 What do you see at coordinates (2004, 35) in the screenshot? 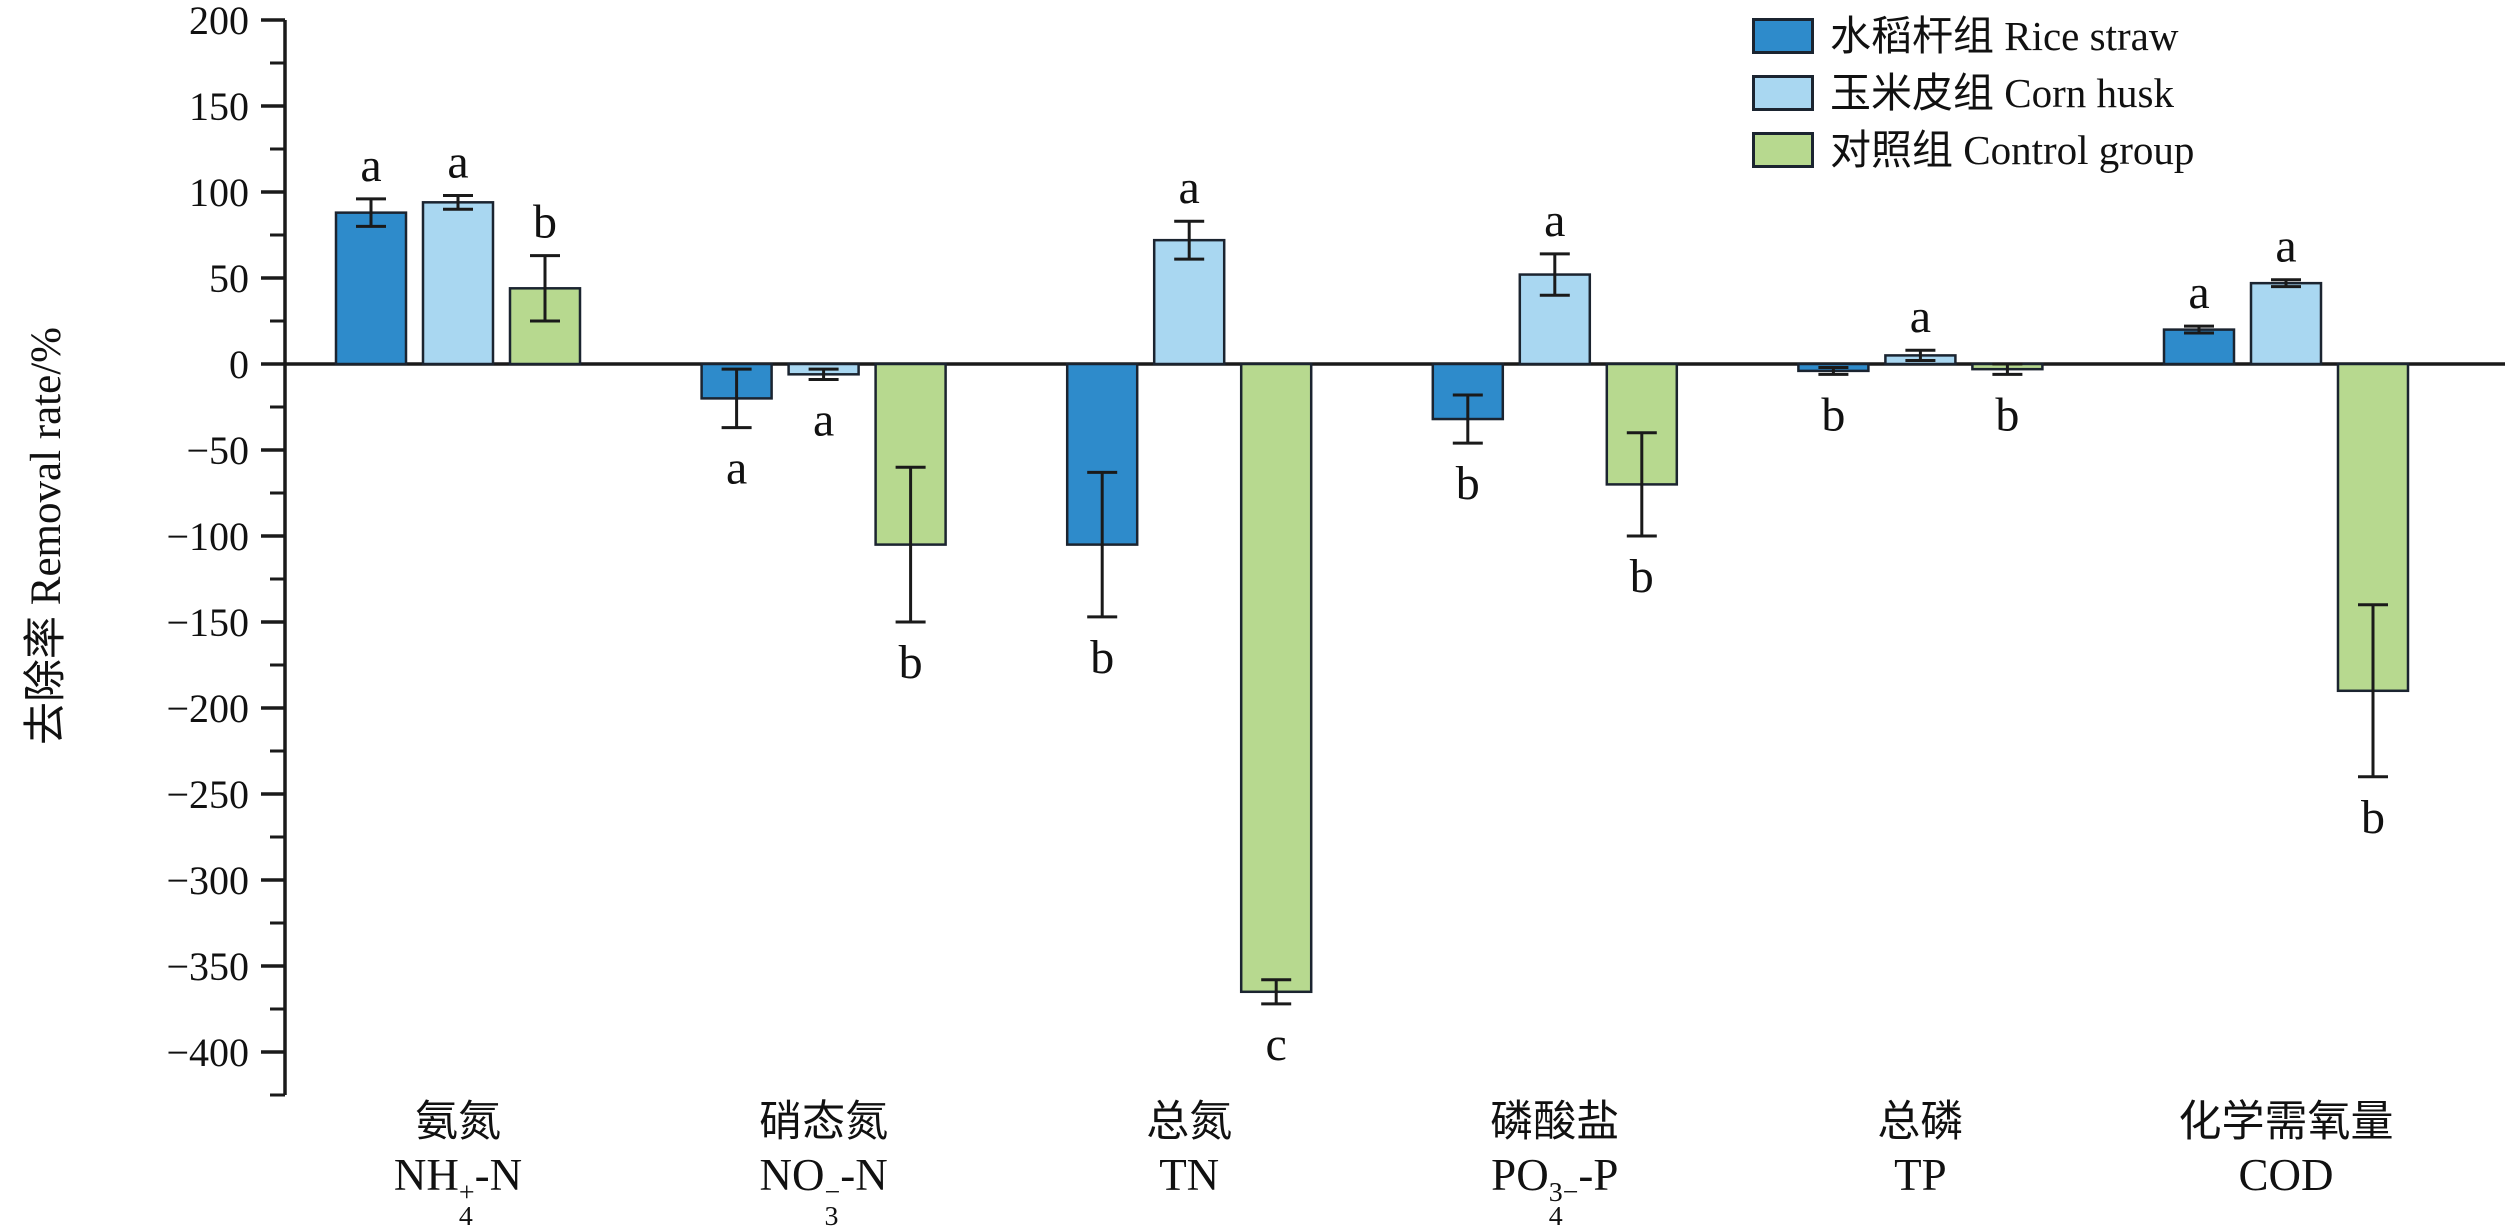
I see `legend-label-rice-straw: 水稻杆组 Rice straw` at bounding box center [2004, 35].